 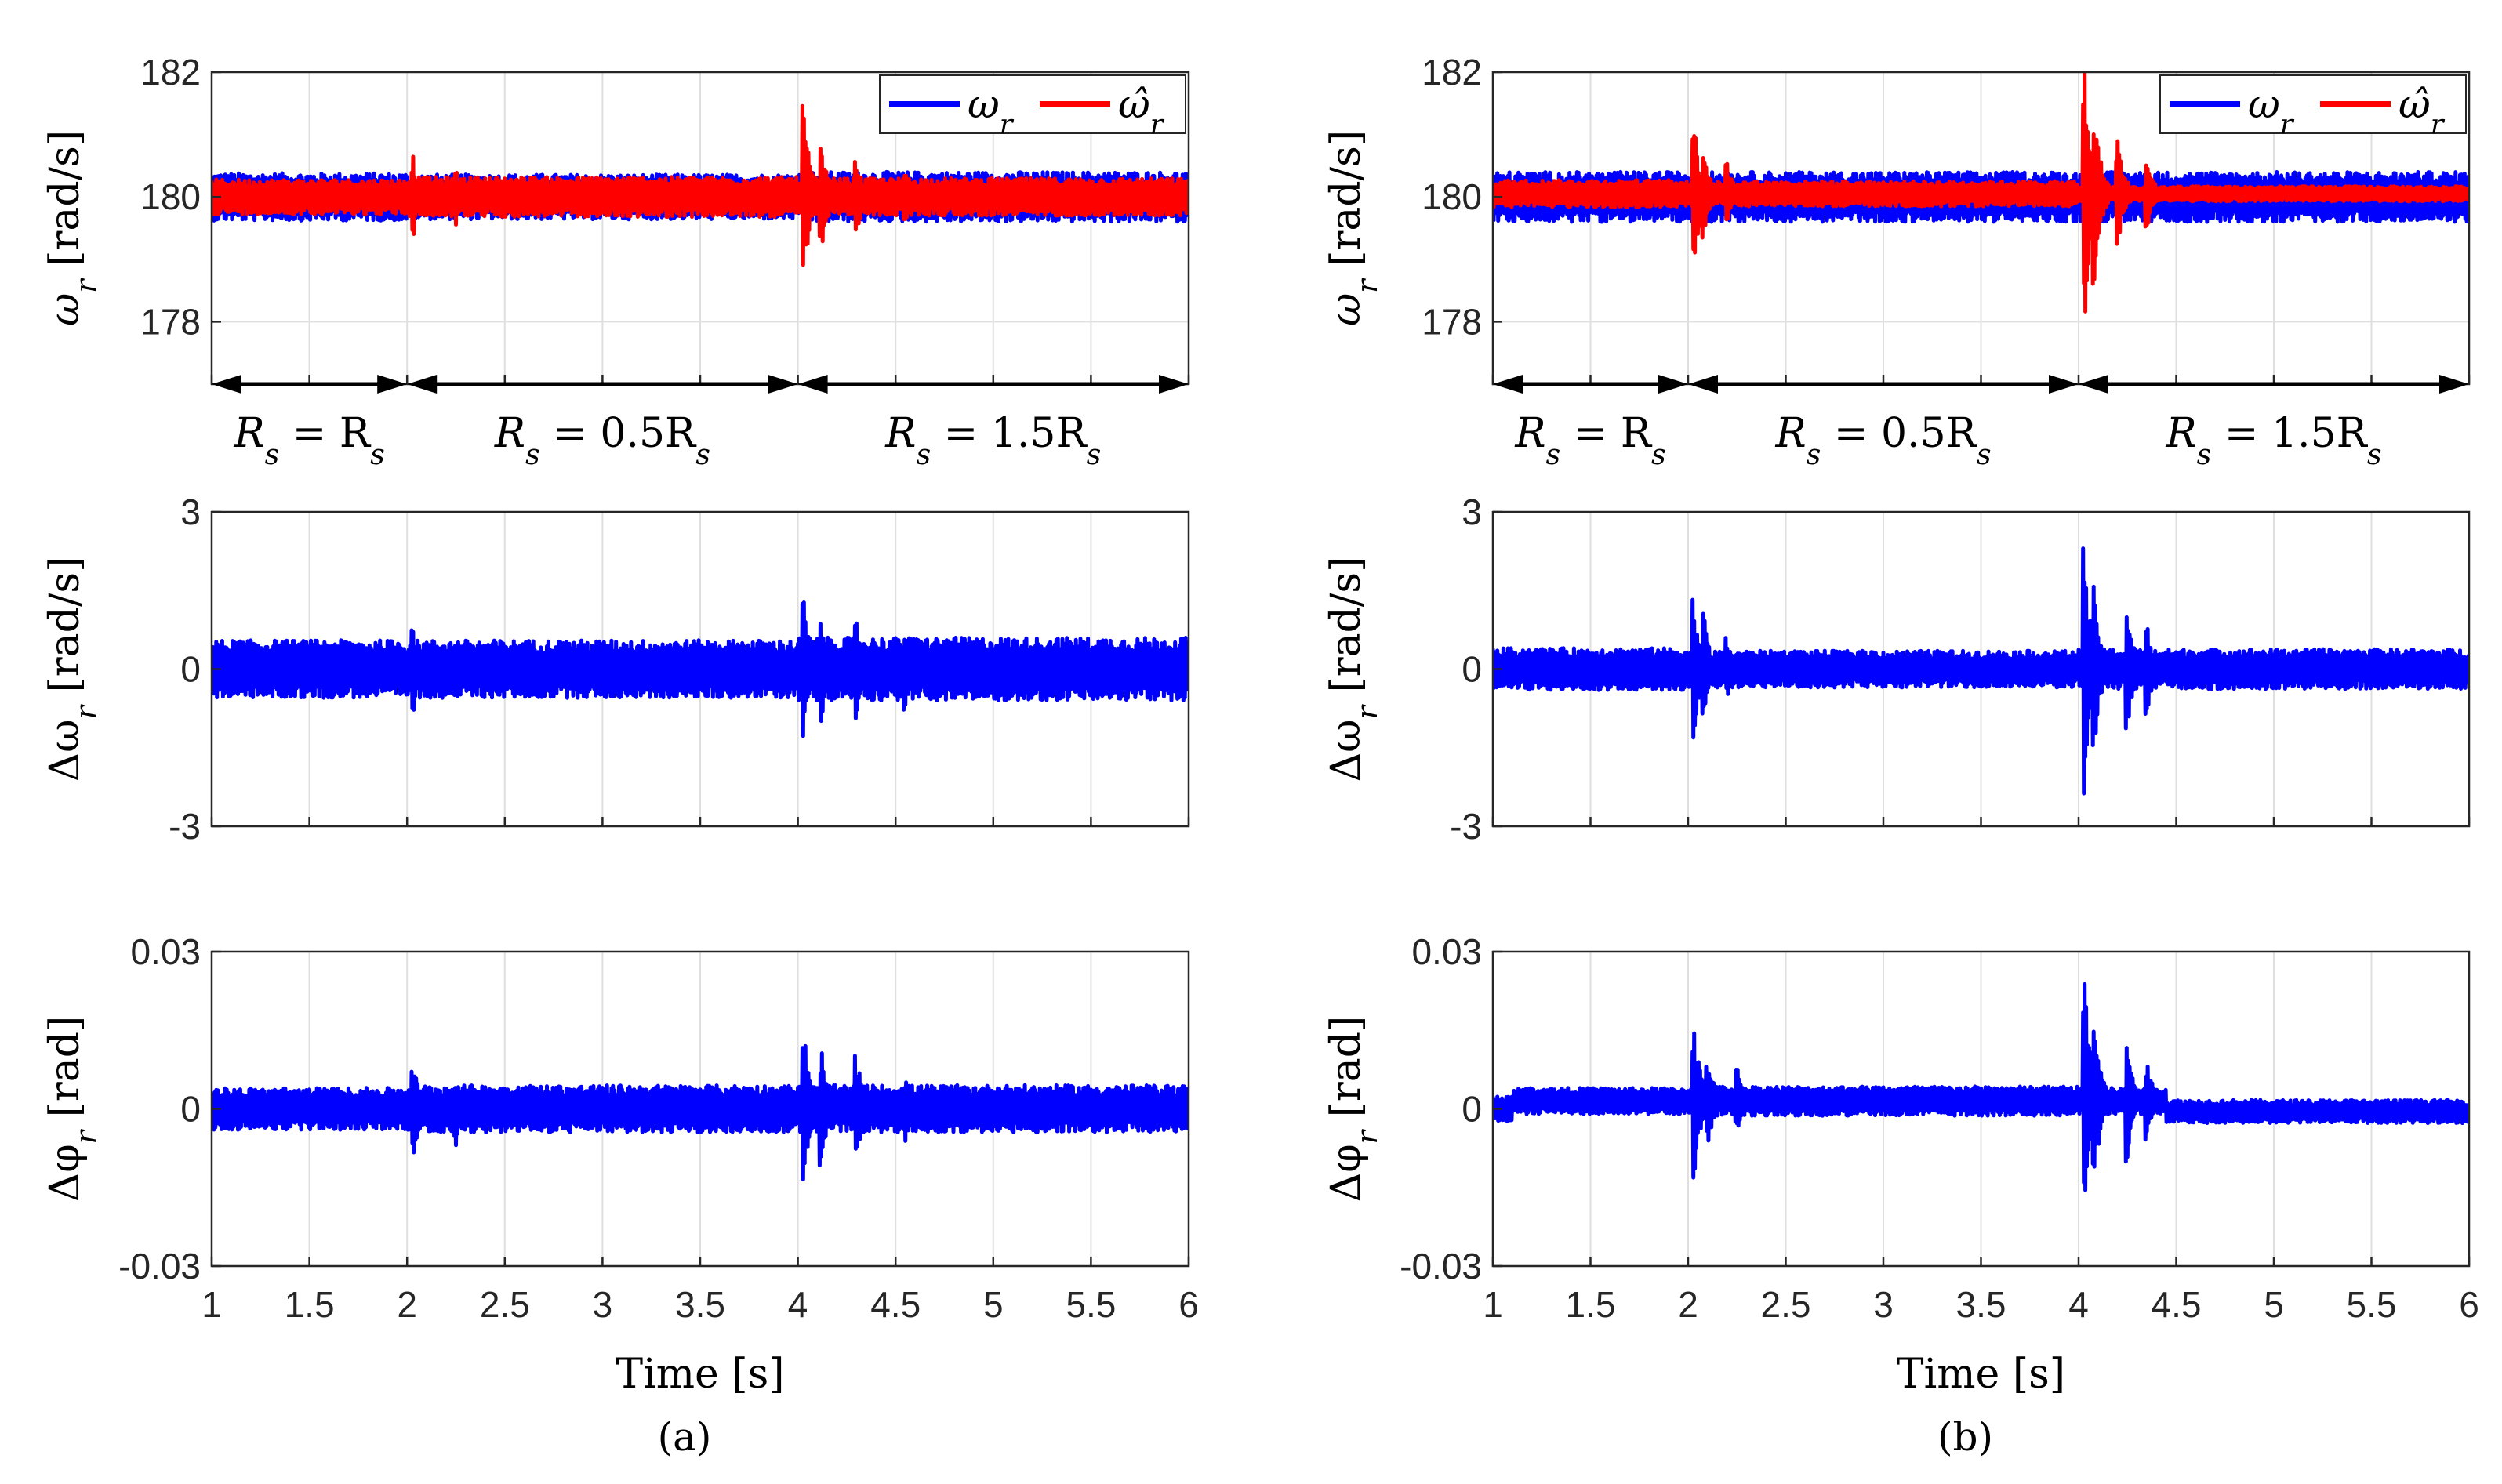 What do you see at coordinates (1965, 1437) in the screenshot?
I see `panel-caption: (b)` at bounding box center [1965, 1437].